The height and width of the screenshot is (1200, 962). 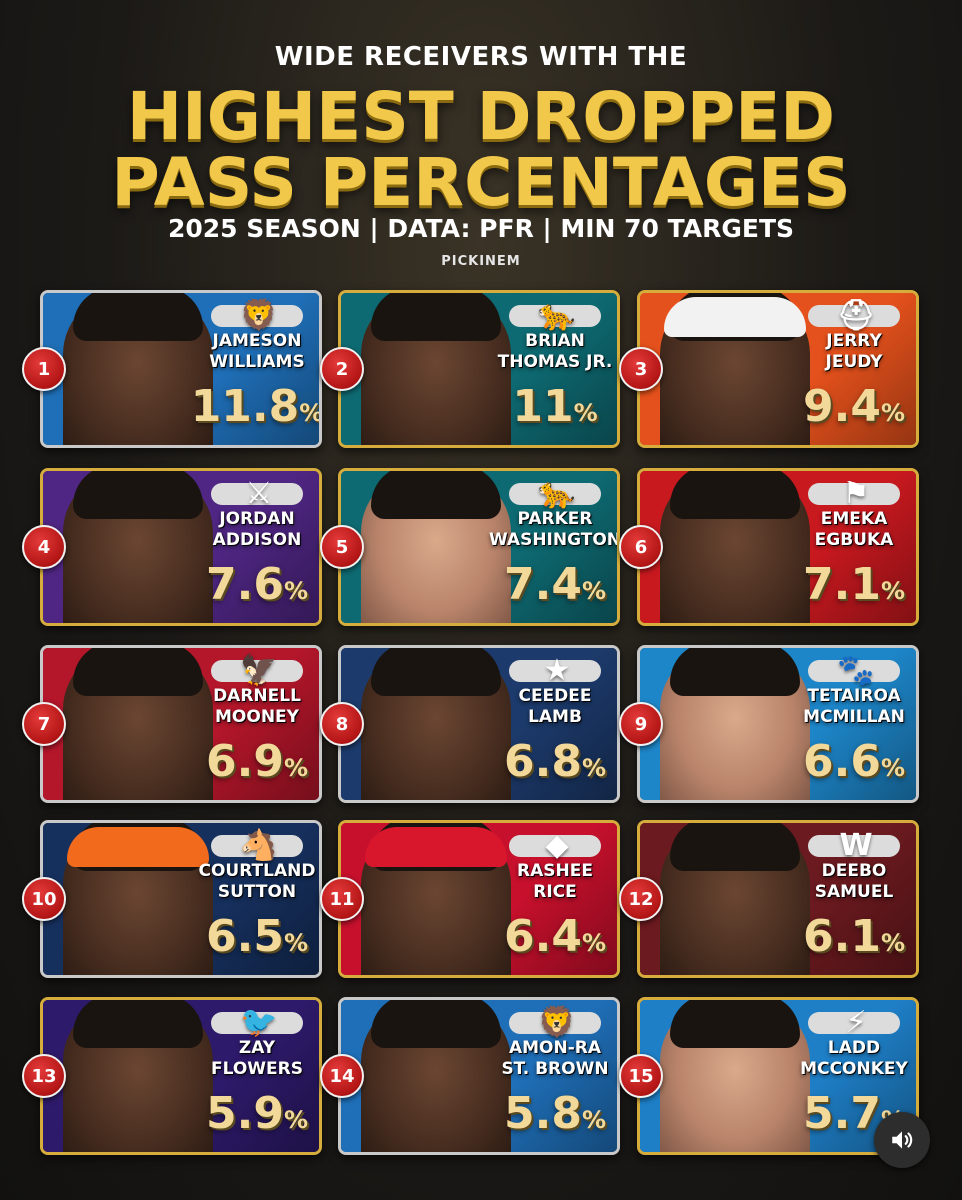 I want to click on rank-badge: 4, so click(x=44, y=547).